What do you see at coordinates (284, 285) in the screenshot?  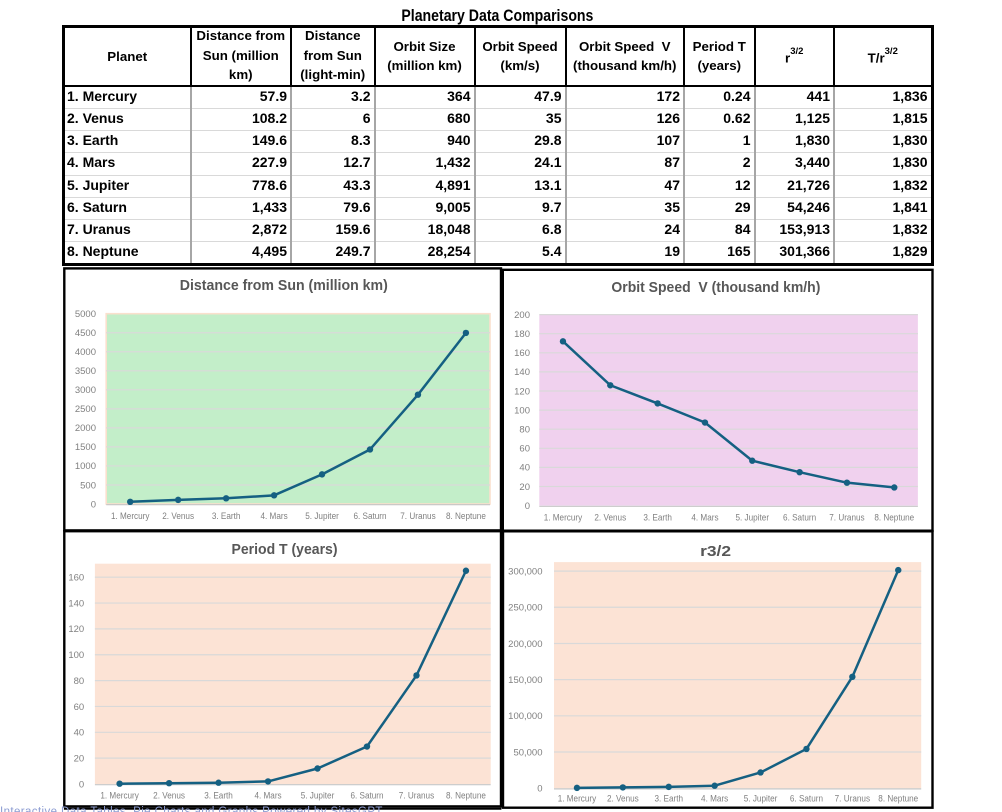 I see `svg-text: Distance from Sun (million km)` at bounding box center [284, 285].